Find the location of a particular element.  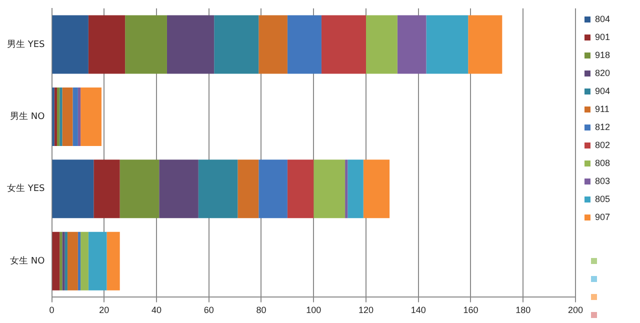

legend-label: 911 is located at coordinates (602, 109).